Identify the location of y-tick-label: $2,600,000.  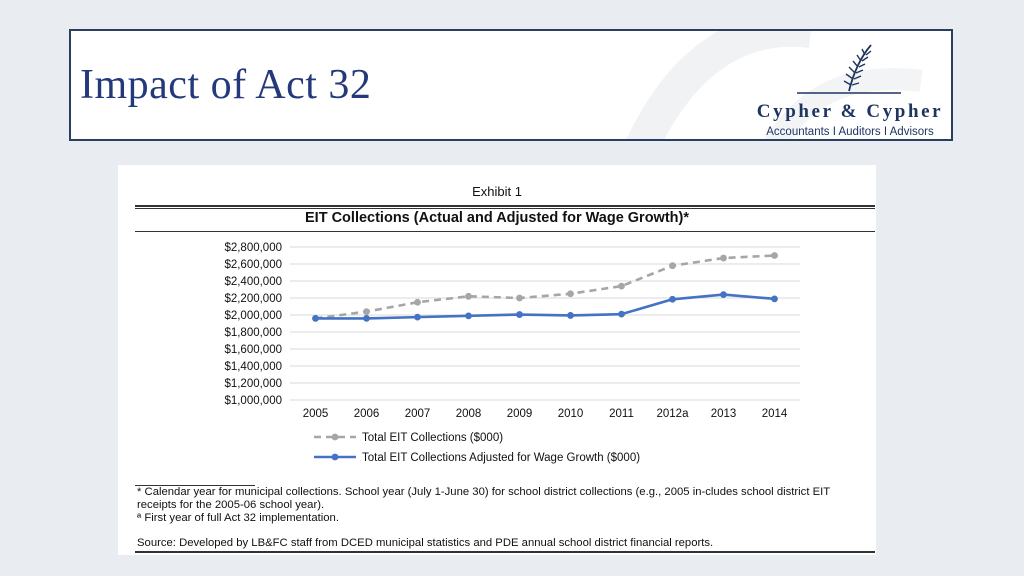
(253, 265).